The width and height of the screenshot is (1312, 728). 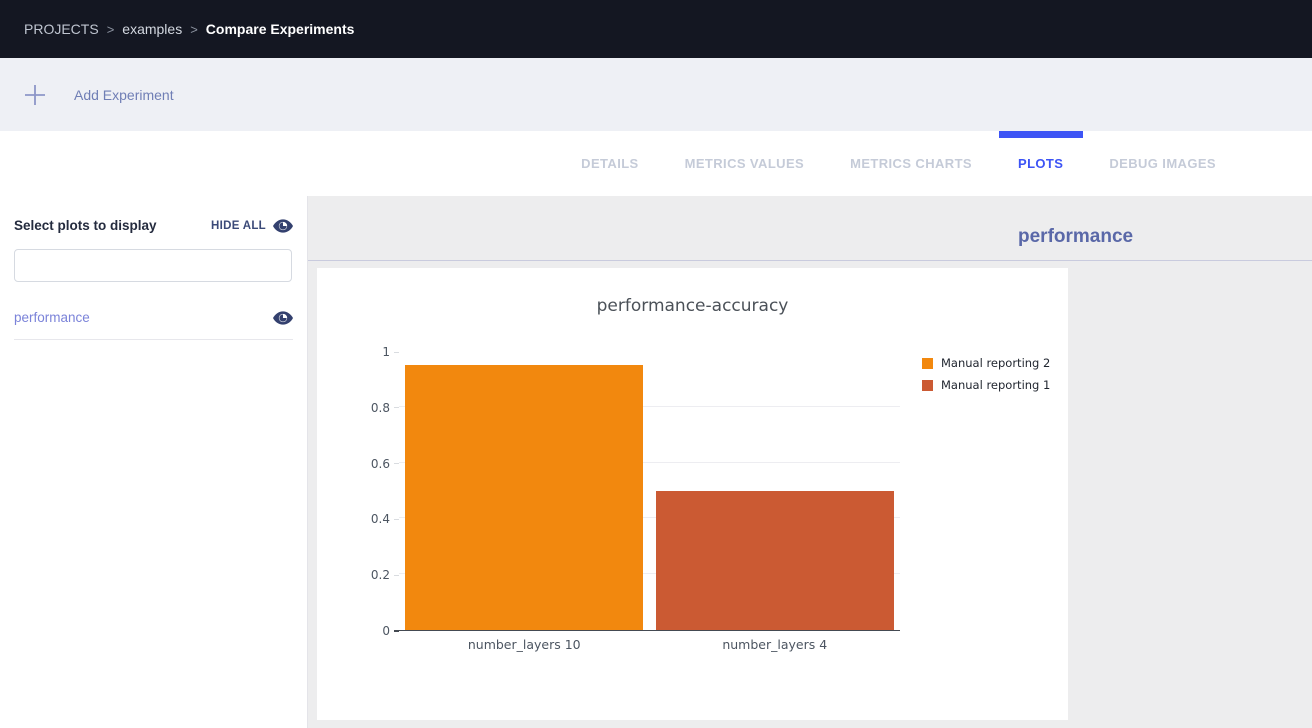 What do you see at coordinates (390, 631) in the screenshot?
I see `y-axis-tick: 0` at bounding box center [390, 631].